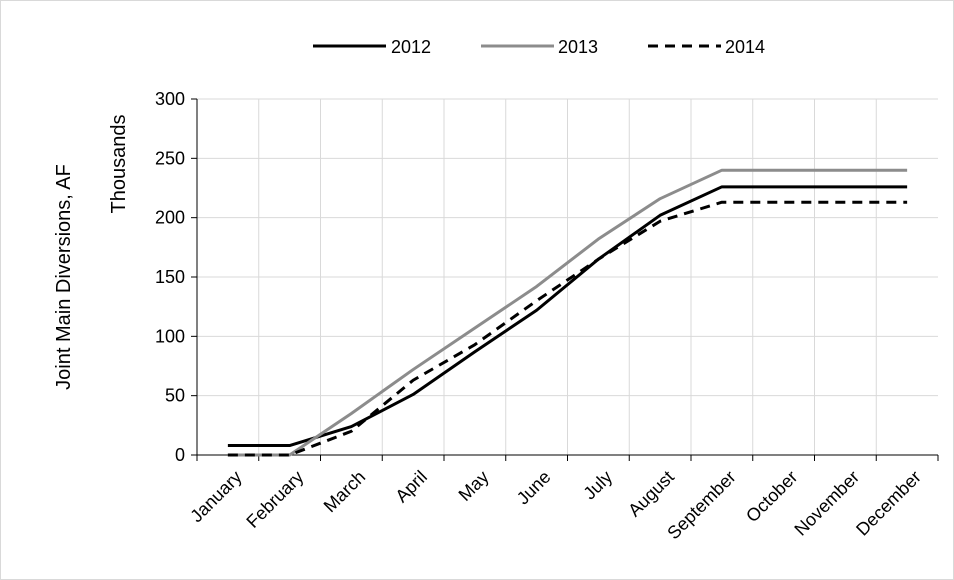 Image resolution: width=954 pixels, height=580 pixels. What do you see at coordinates (411, 487) in the screenshot?
I see `x-tick-label: April` at bounding box center [411, 487].